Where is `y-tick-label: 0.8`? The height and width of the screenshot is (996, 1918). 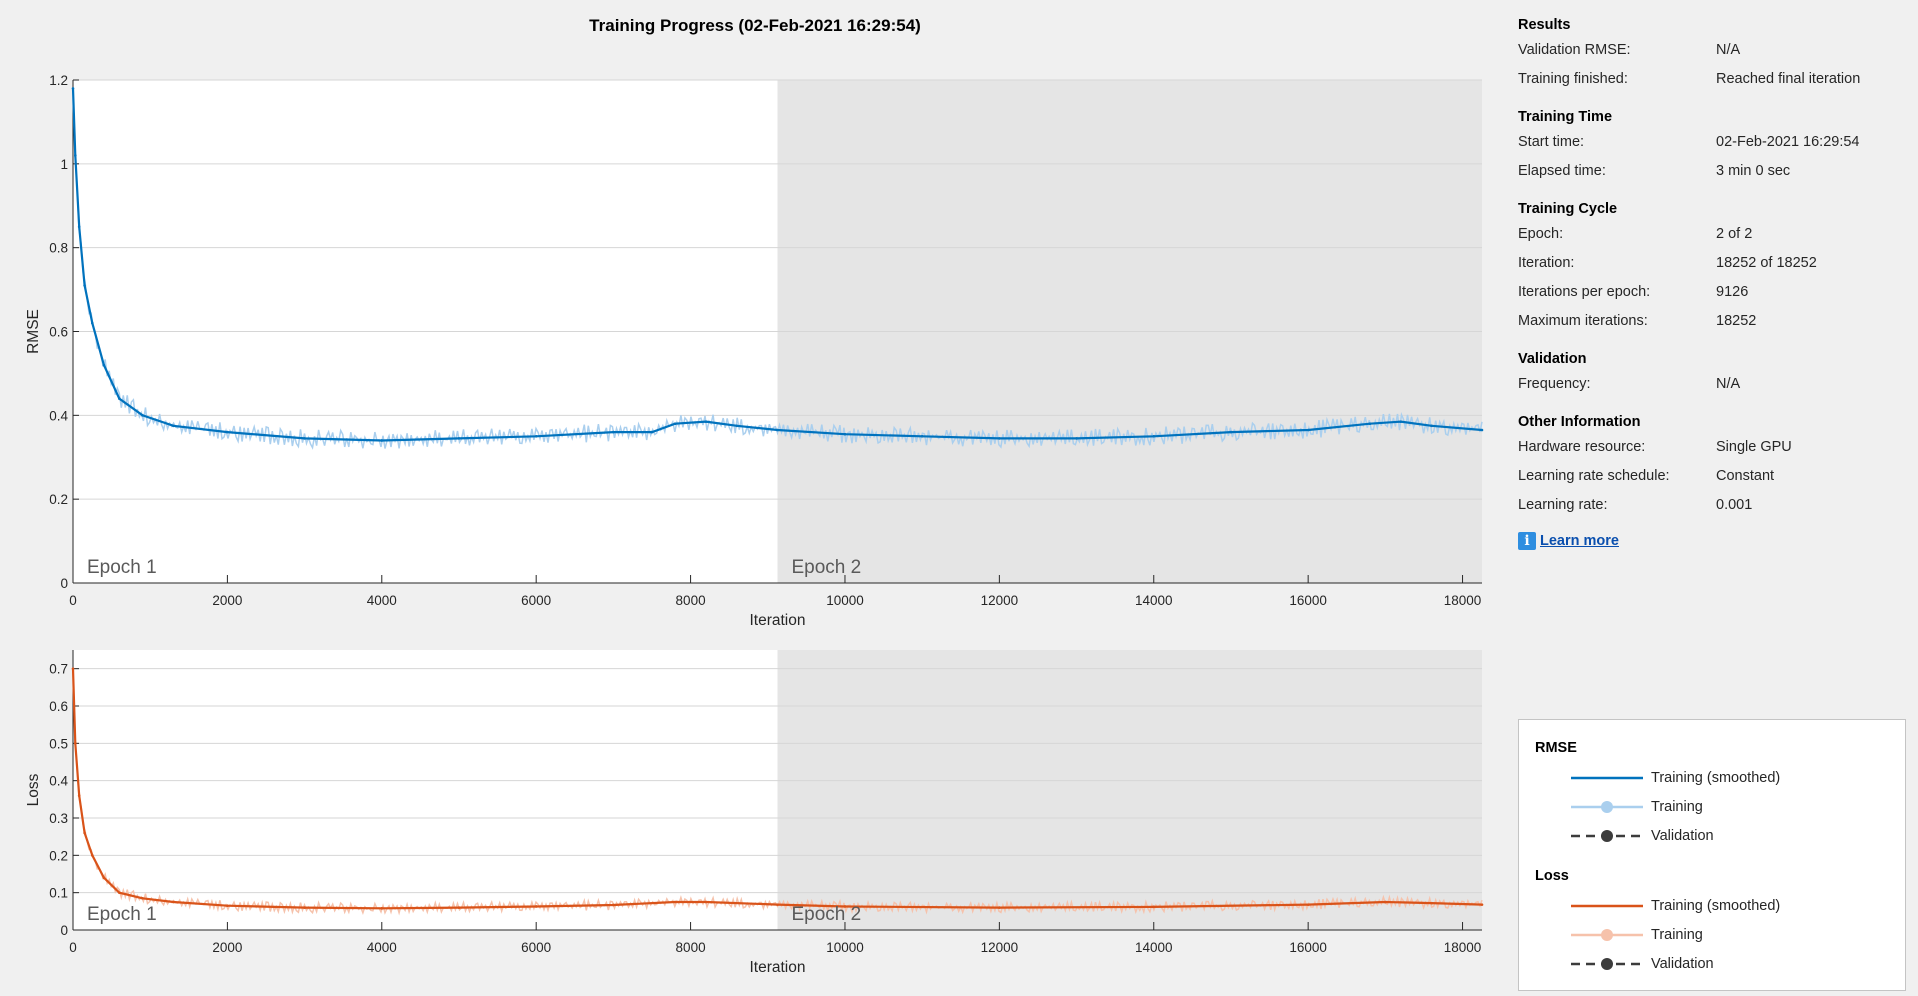
y-tick-label: 0.8 is located at coordinates (58, 248).